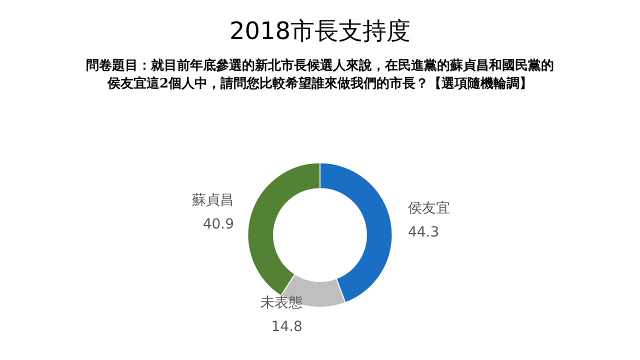 The height and width of the screenshot is (360, 640). What do you see at coordinates (218, 224) in the screenshot?
I see `data-label: 40.9` at bounding box center [218, 224].